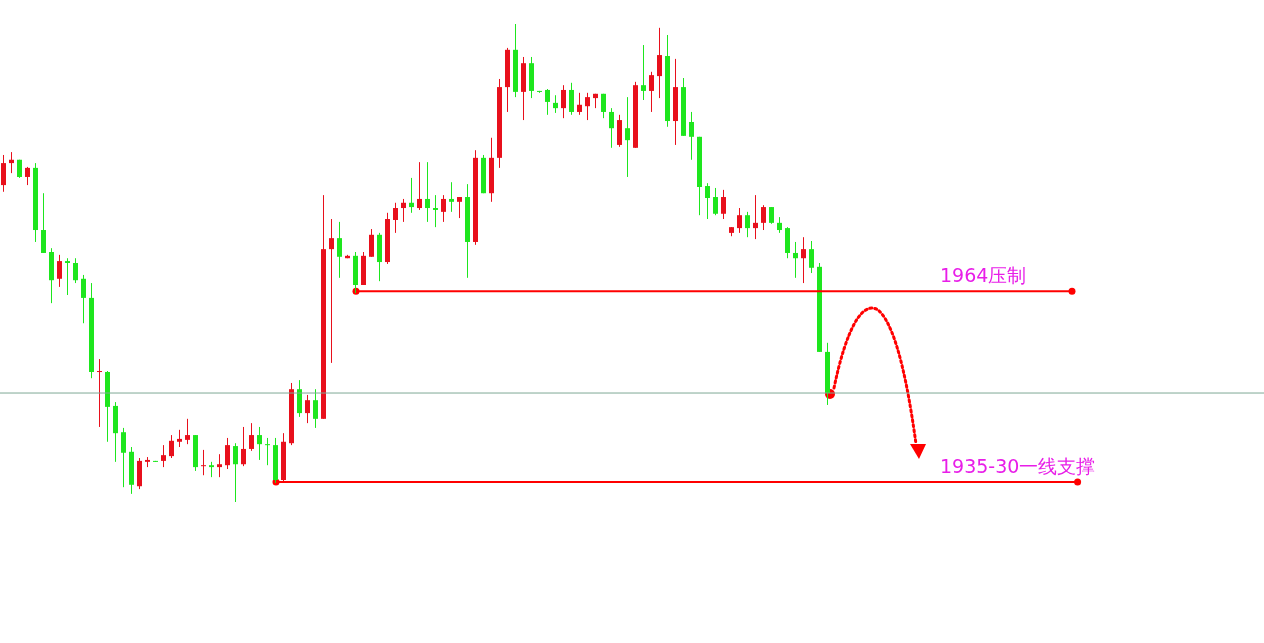  What do you see at coordinates (1018, 465) in the screenshot?
I see `ref-line-label: 1935-30一线支撑` at bounding box center [1018, 465].